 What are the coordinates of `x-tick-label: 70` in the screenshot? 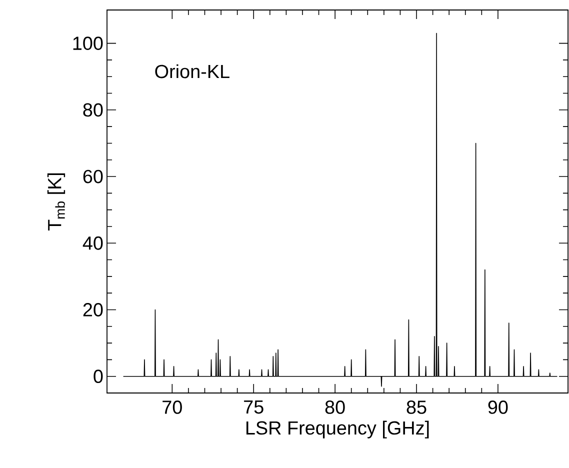 It's located at (172, 407).